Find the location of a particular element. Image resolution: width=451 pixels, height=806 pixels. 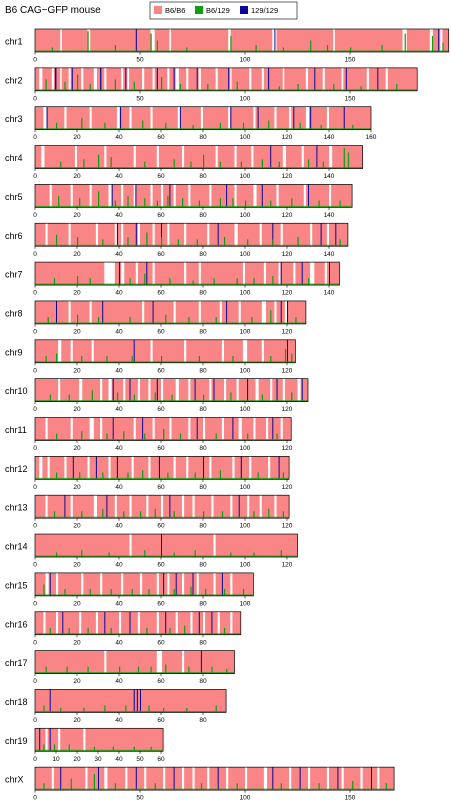

tick-label-chr10-3: 60 is located at coordinates (161, 409).